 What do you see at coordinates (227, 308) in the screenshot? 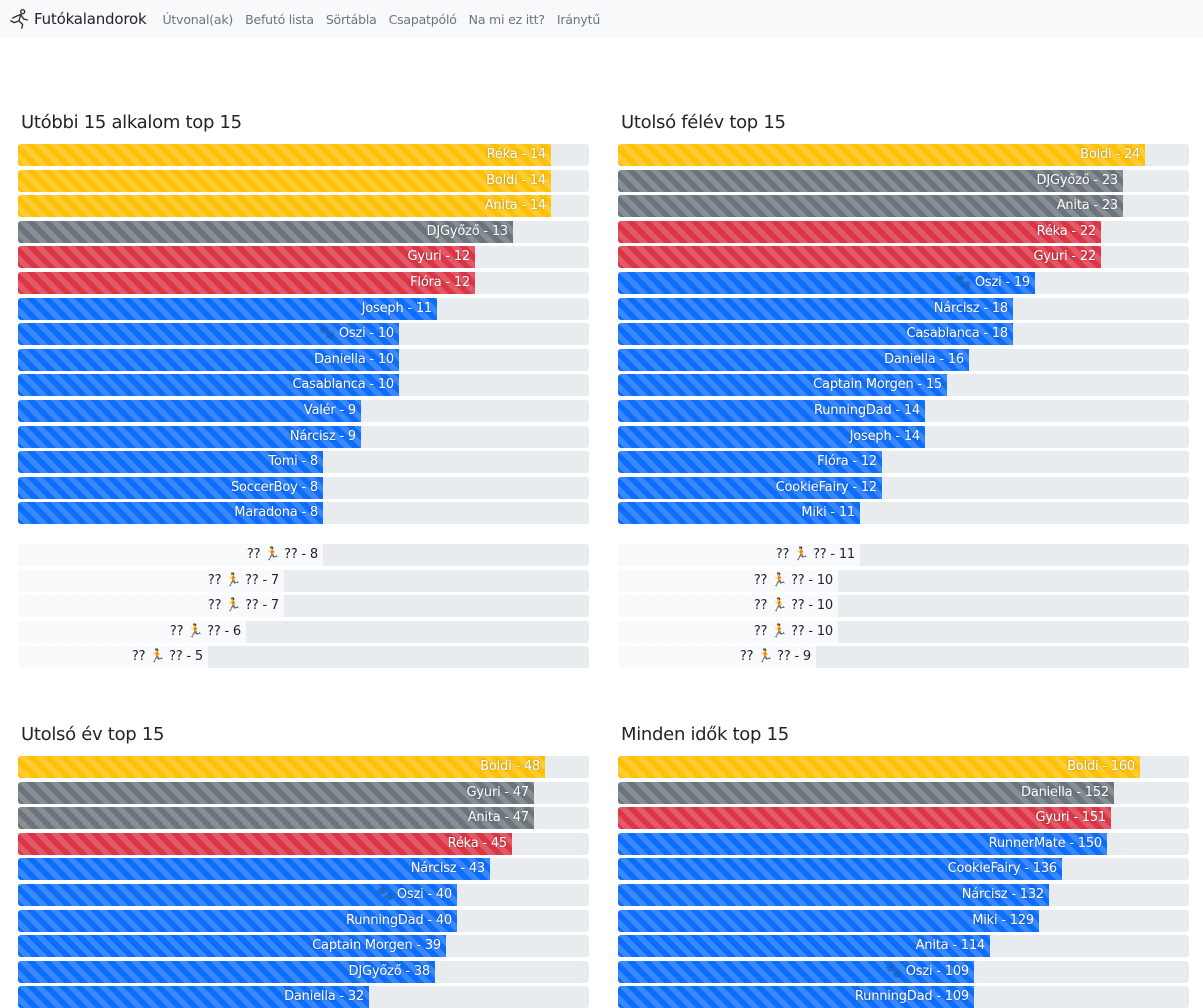
I see `progress-bar: Joseph - 11` at bounding box center [227, 308].